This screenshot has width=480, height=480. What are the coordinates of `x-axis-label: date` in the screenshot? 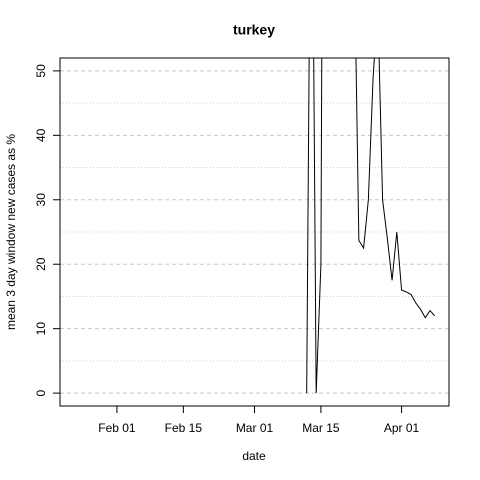 It's located at (254, 456).